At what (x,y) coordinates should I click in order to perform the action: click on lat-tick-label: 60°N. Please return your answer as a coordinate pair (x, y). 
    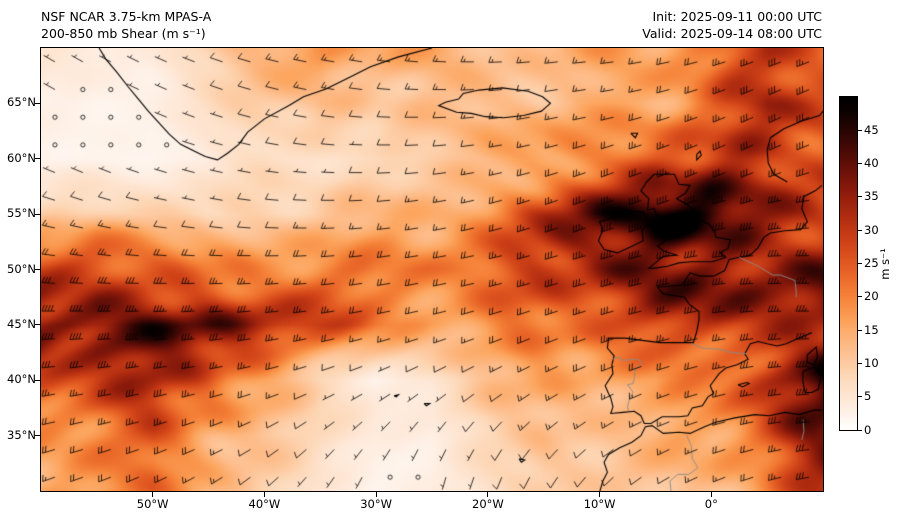
    Looking at the image, I should click on (21, 157).